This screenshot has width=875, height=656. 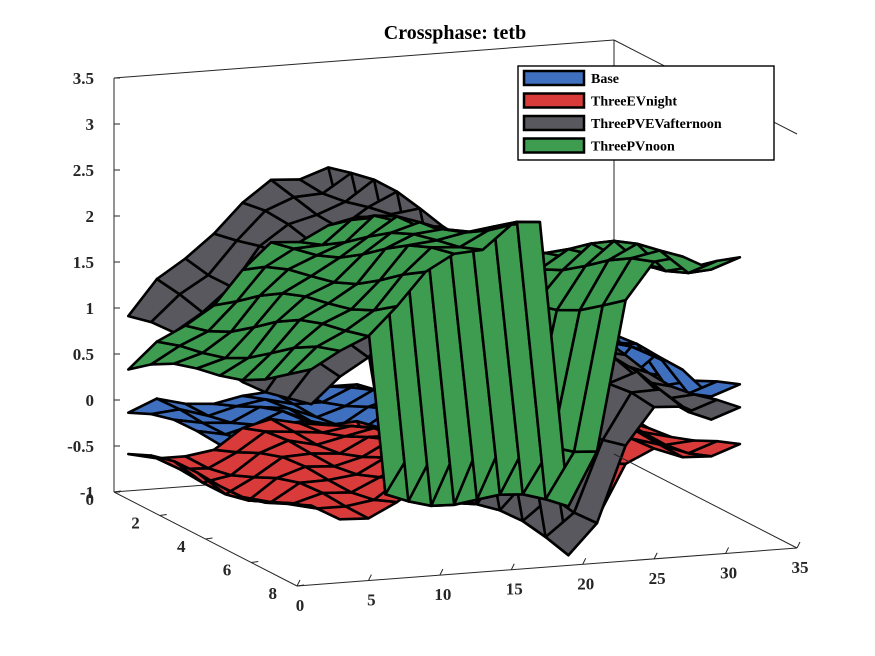 I want to click on box-edge-top-back, so click(x=364, y=59).